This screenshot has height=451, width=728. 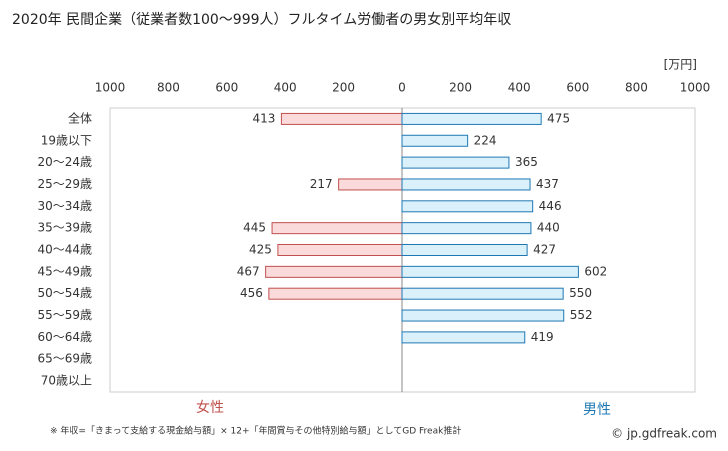 What do you see at coordinates (64, 206) in the screenshot?
I see `y-tick-label: 30〜34歳` at bounding box center [64, 206].